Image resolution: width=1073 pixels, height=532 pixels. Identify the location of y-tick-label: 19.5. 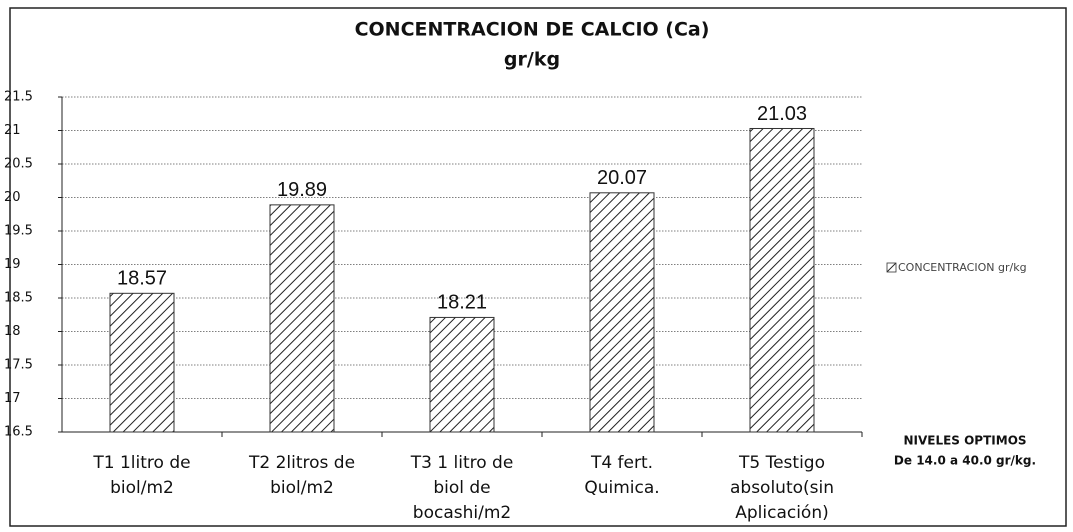
(18, 231).